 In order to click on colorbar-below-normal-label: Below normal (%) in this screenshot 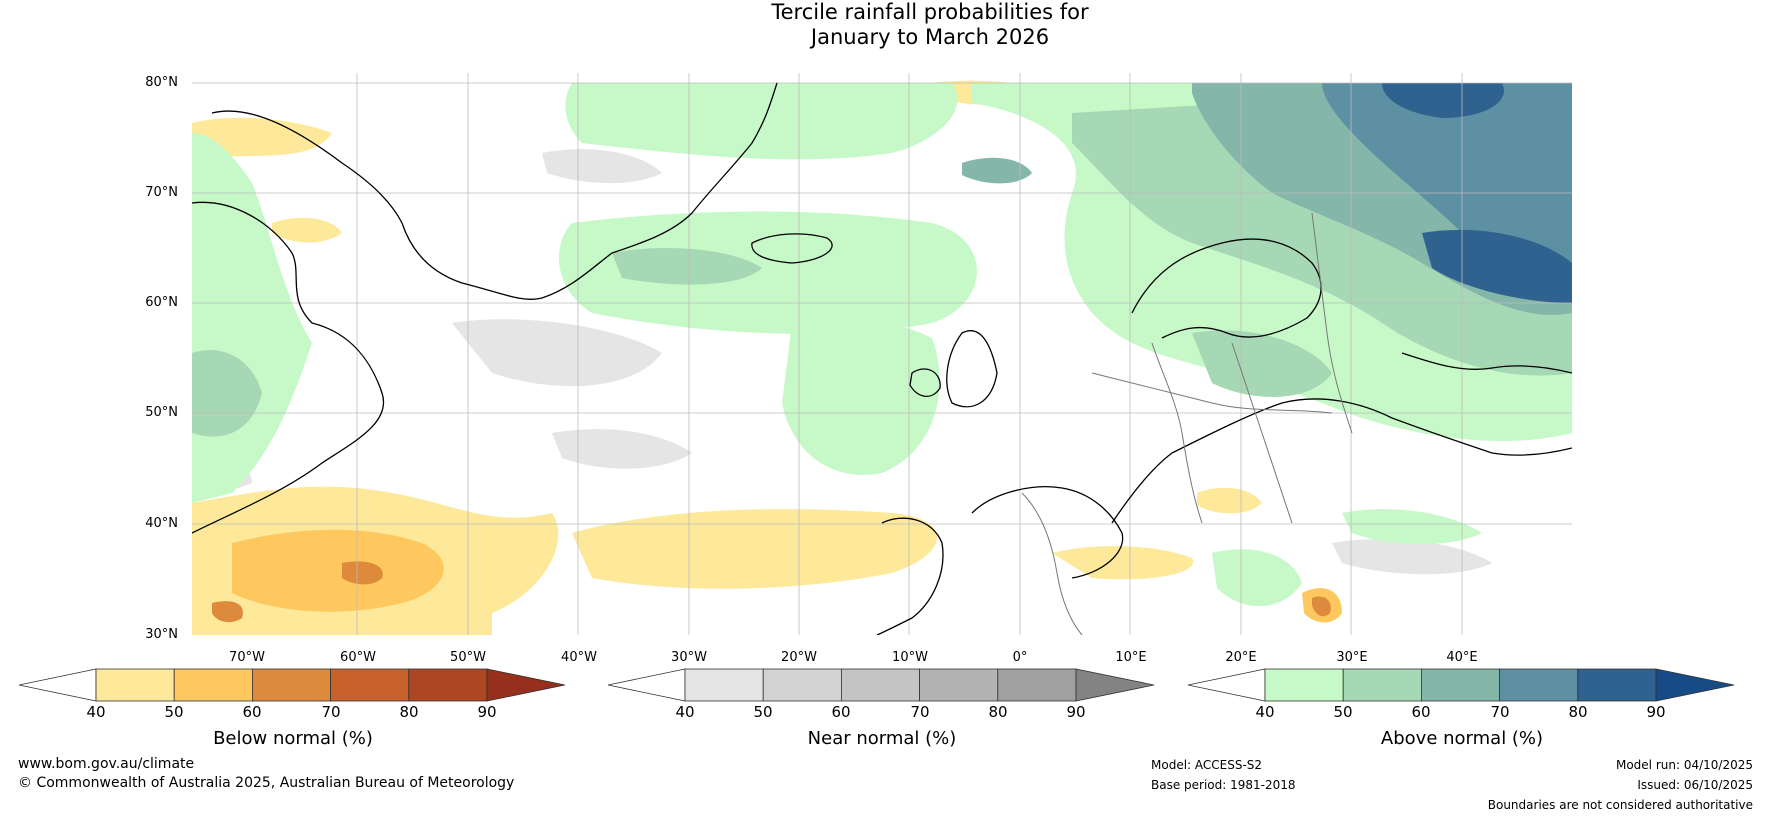, I will do `click(293, 738)`.